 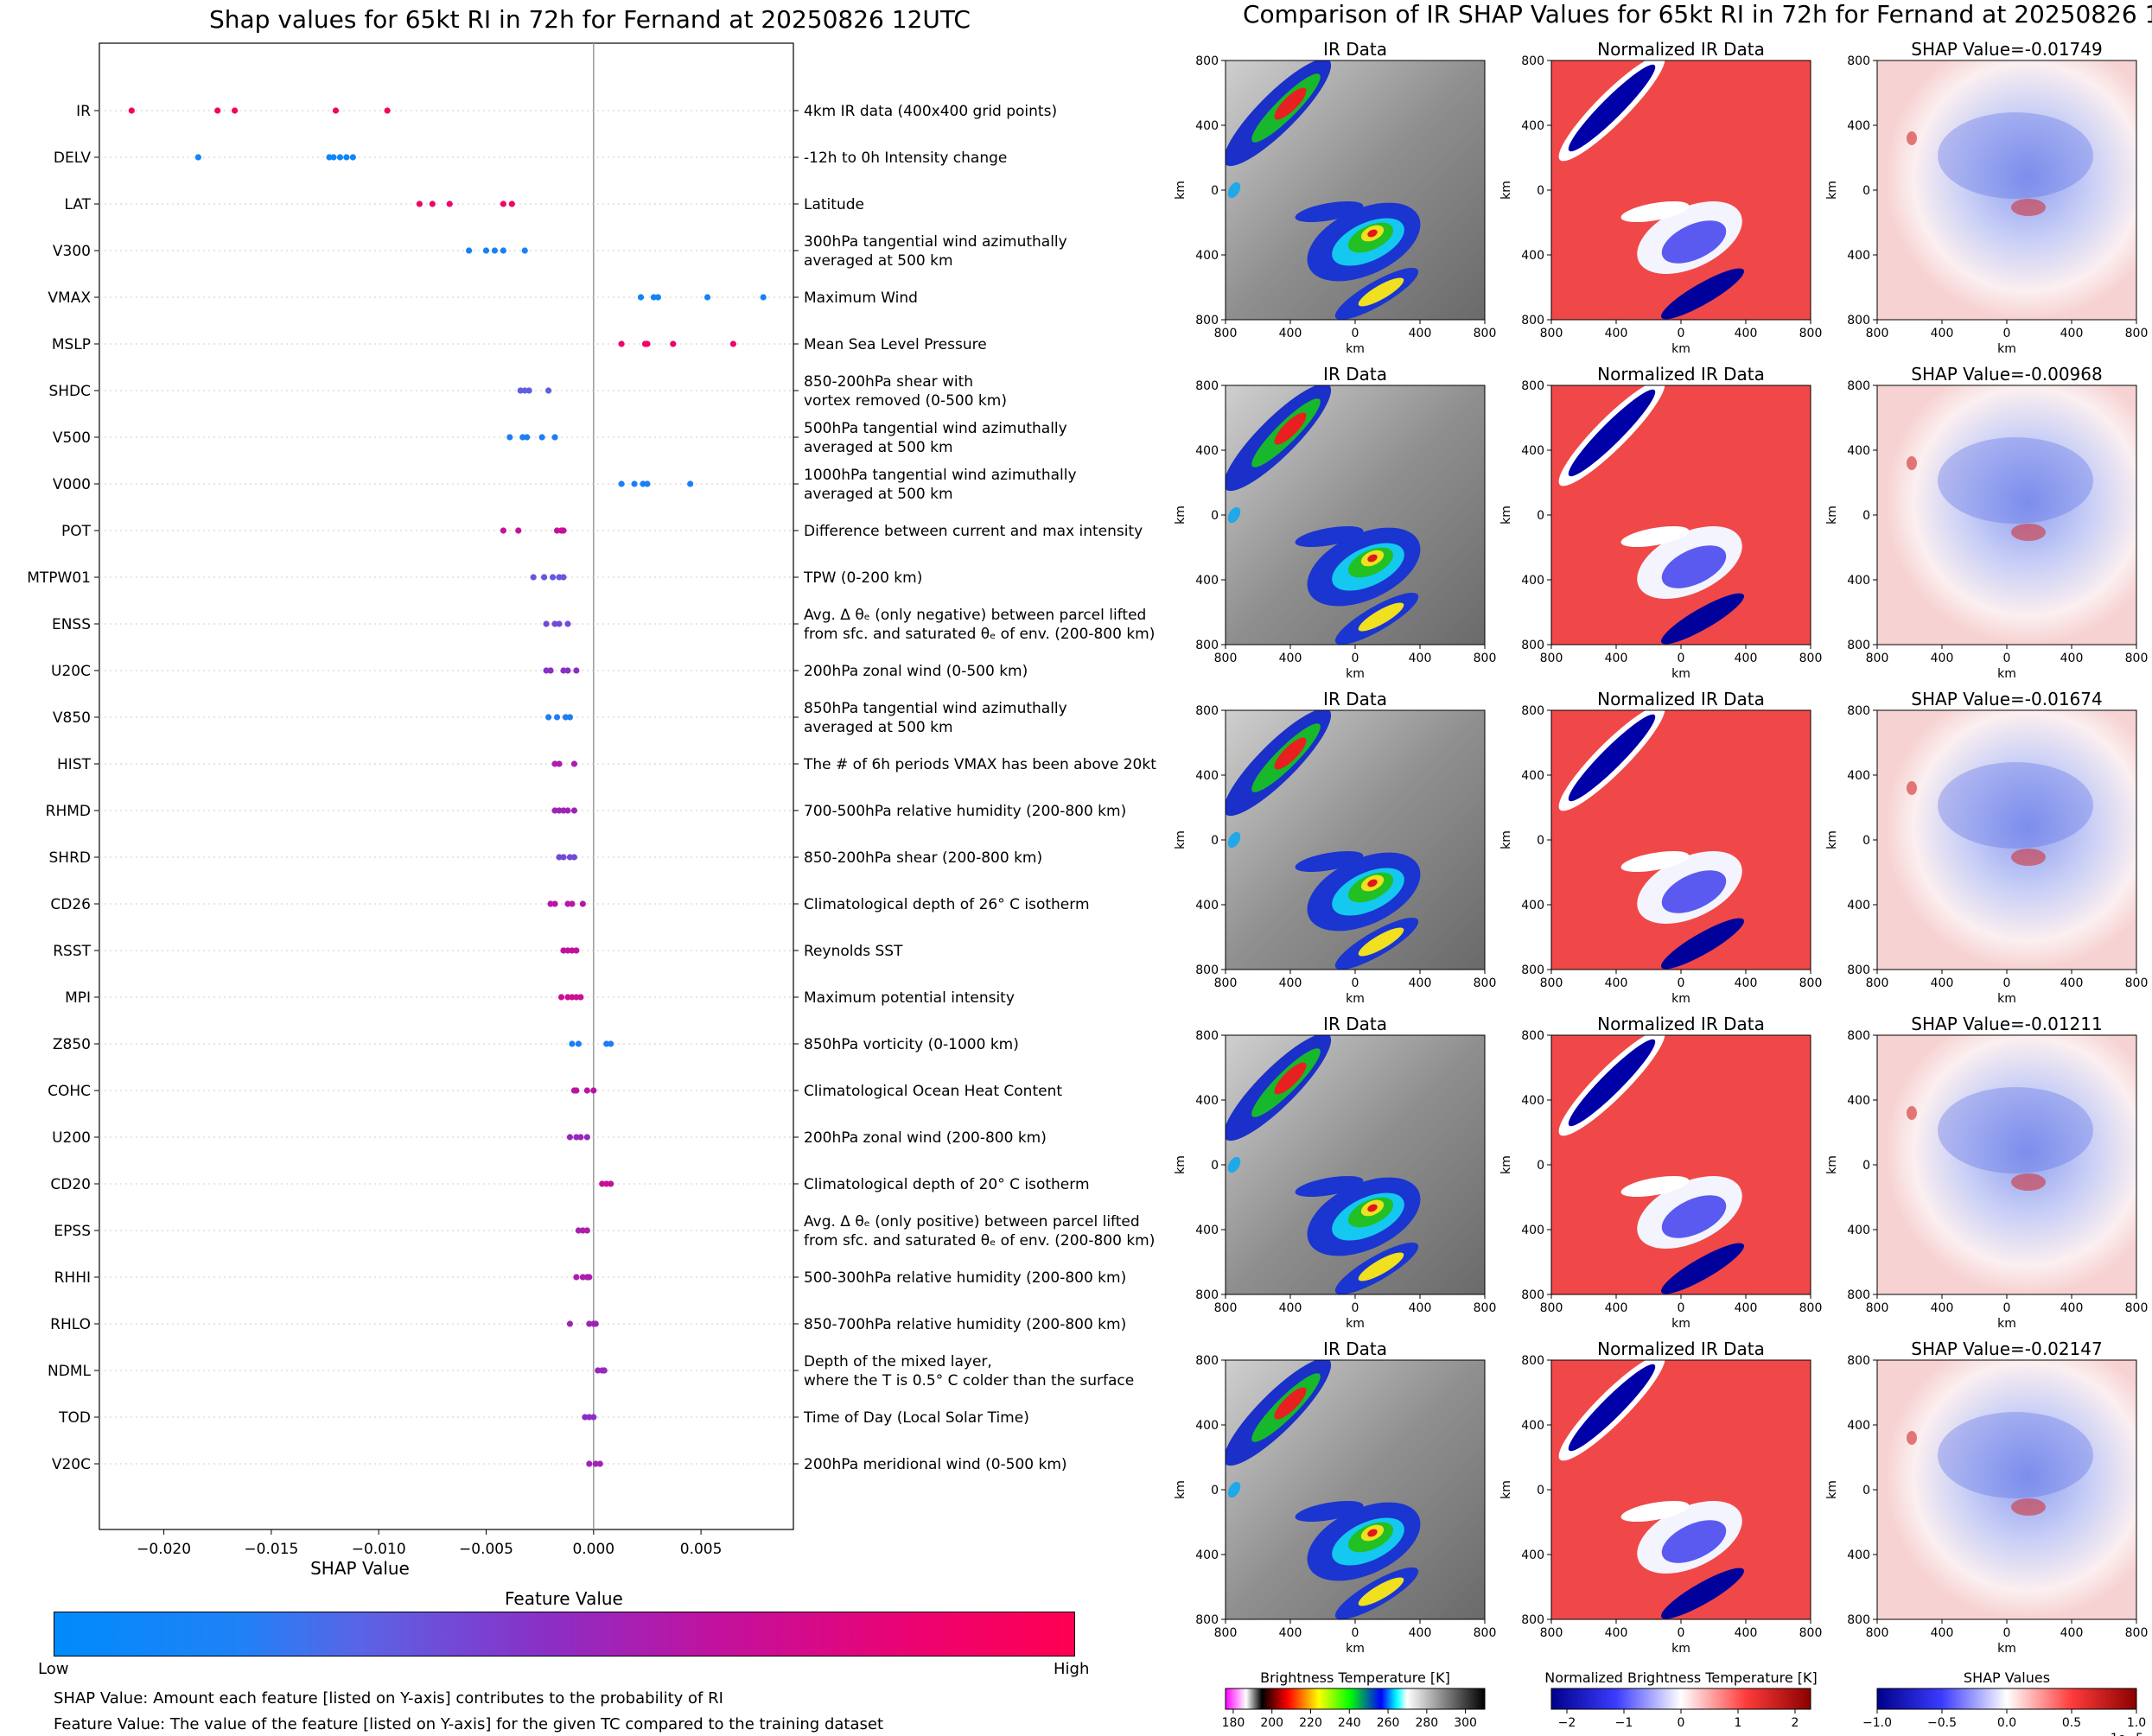 What do you see at coordinates (2006, 190) in the screenshot?
I see `shap-field` at bounding box center [2006, 190].